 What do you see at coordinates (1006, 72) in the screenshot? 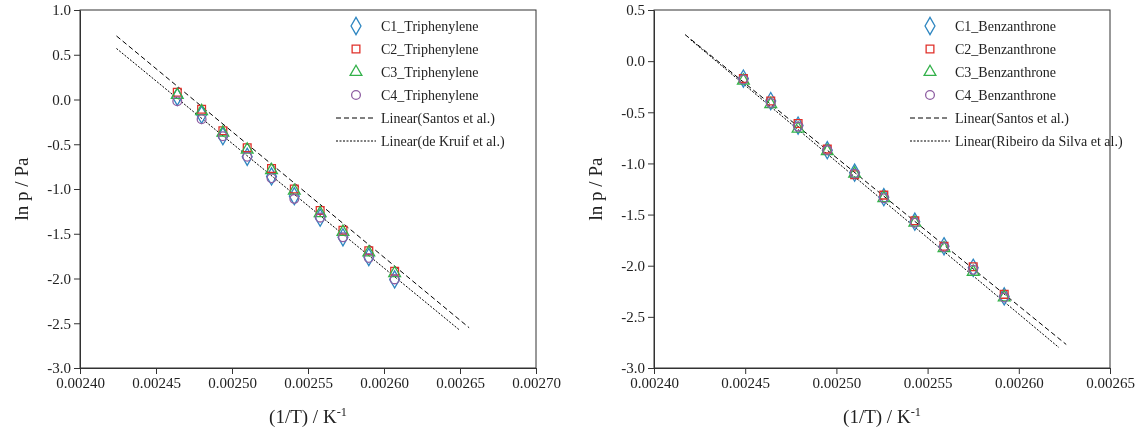
I see `legend-label: C3_Benzanthrone` at bounding box center [1006, 72].